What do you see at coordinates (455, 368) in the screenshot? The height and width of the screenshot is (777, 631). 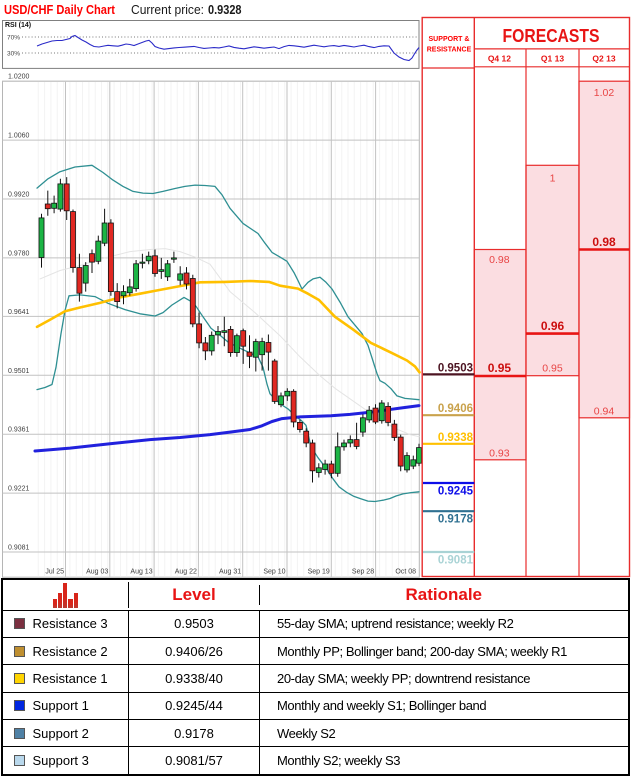 I see `svg-text: 0.9503` at bounding box center [455, 368].